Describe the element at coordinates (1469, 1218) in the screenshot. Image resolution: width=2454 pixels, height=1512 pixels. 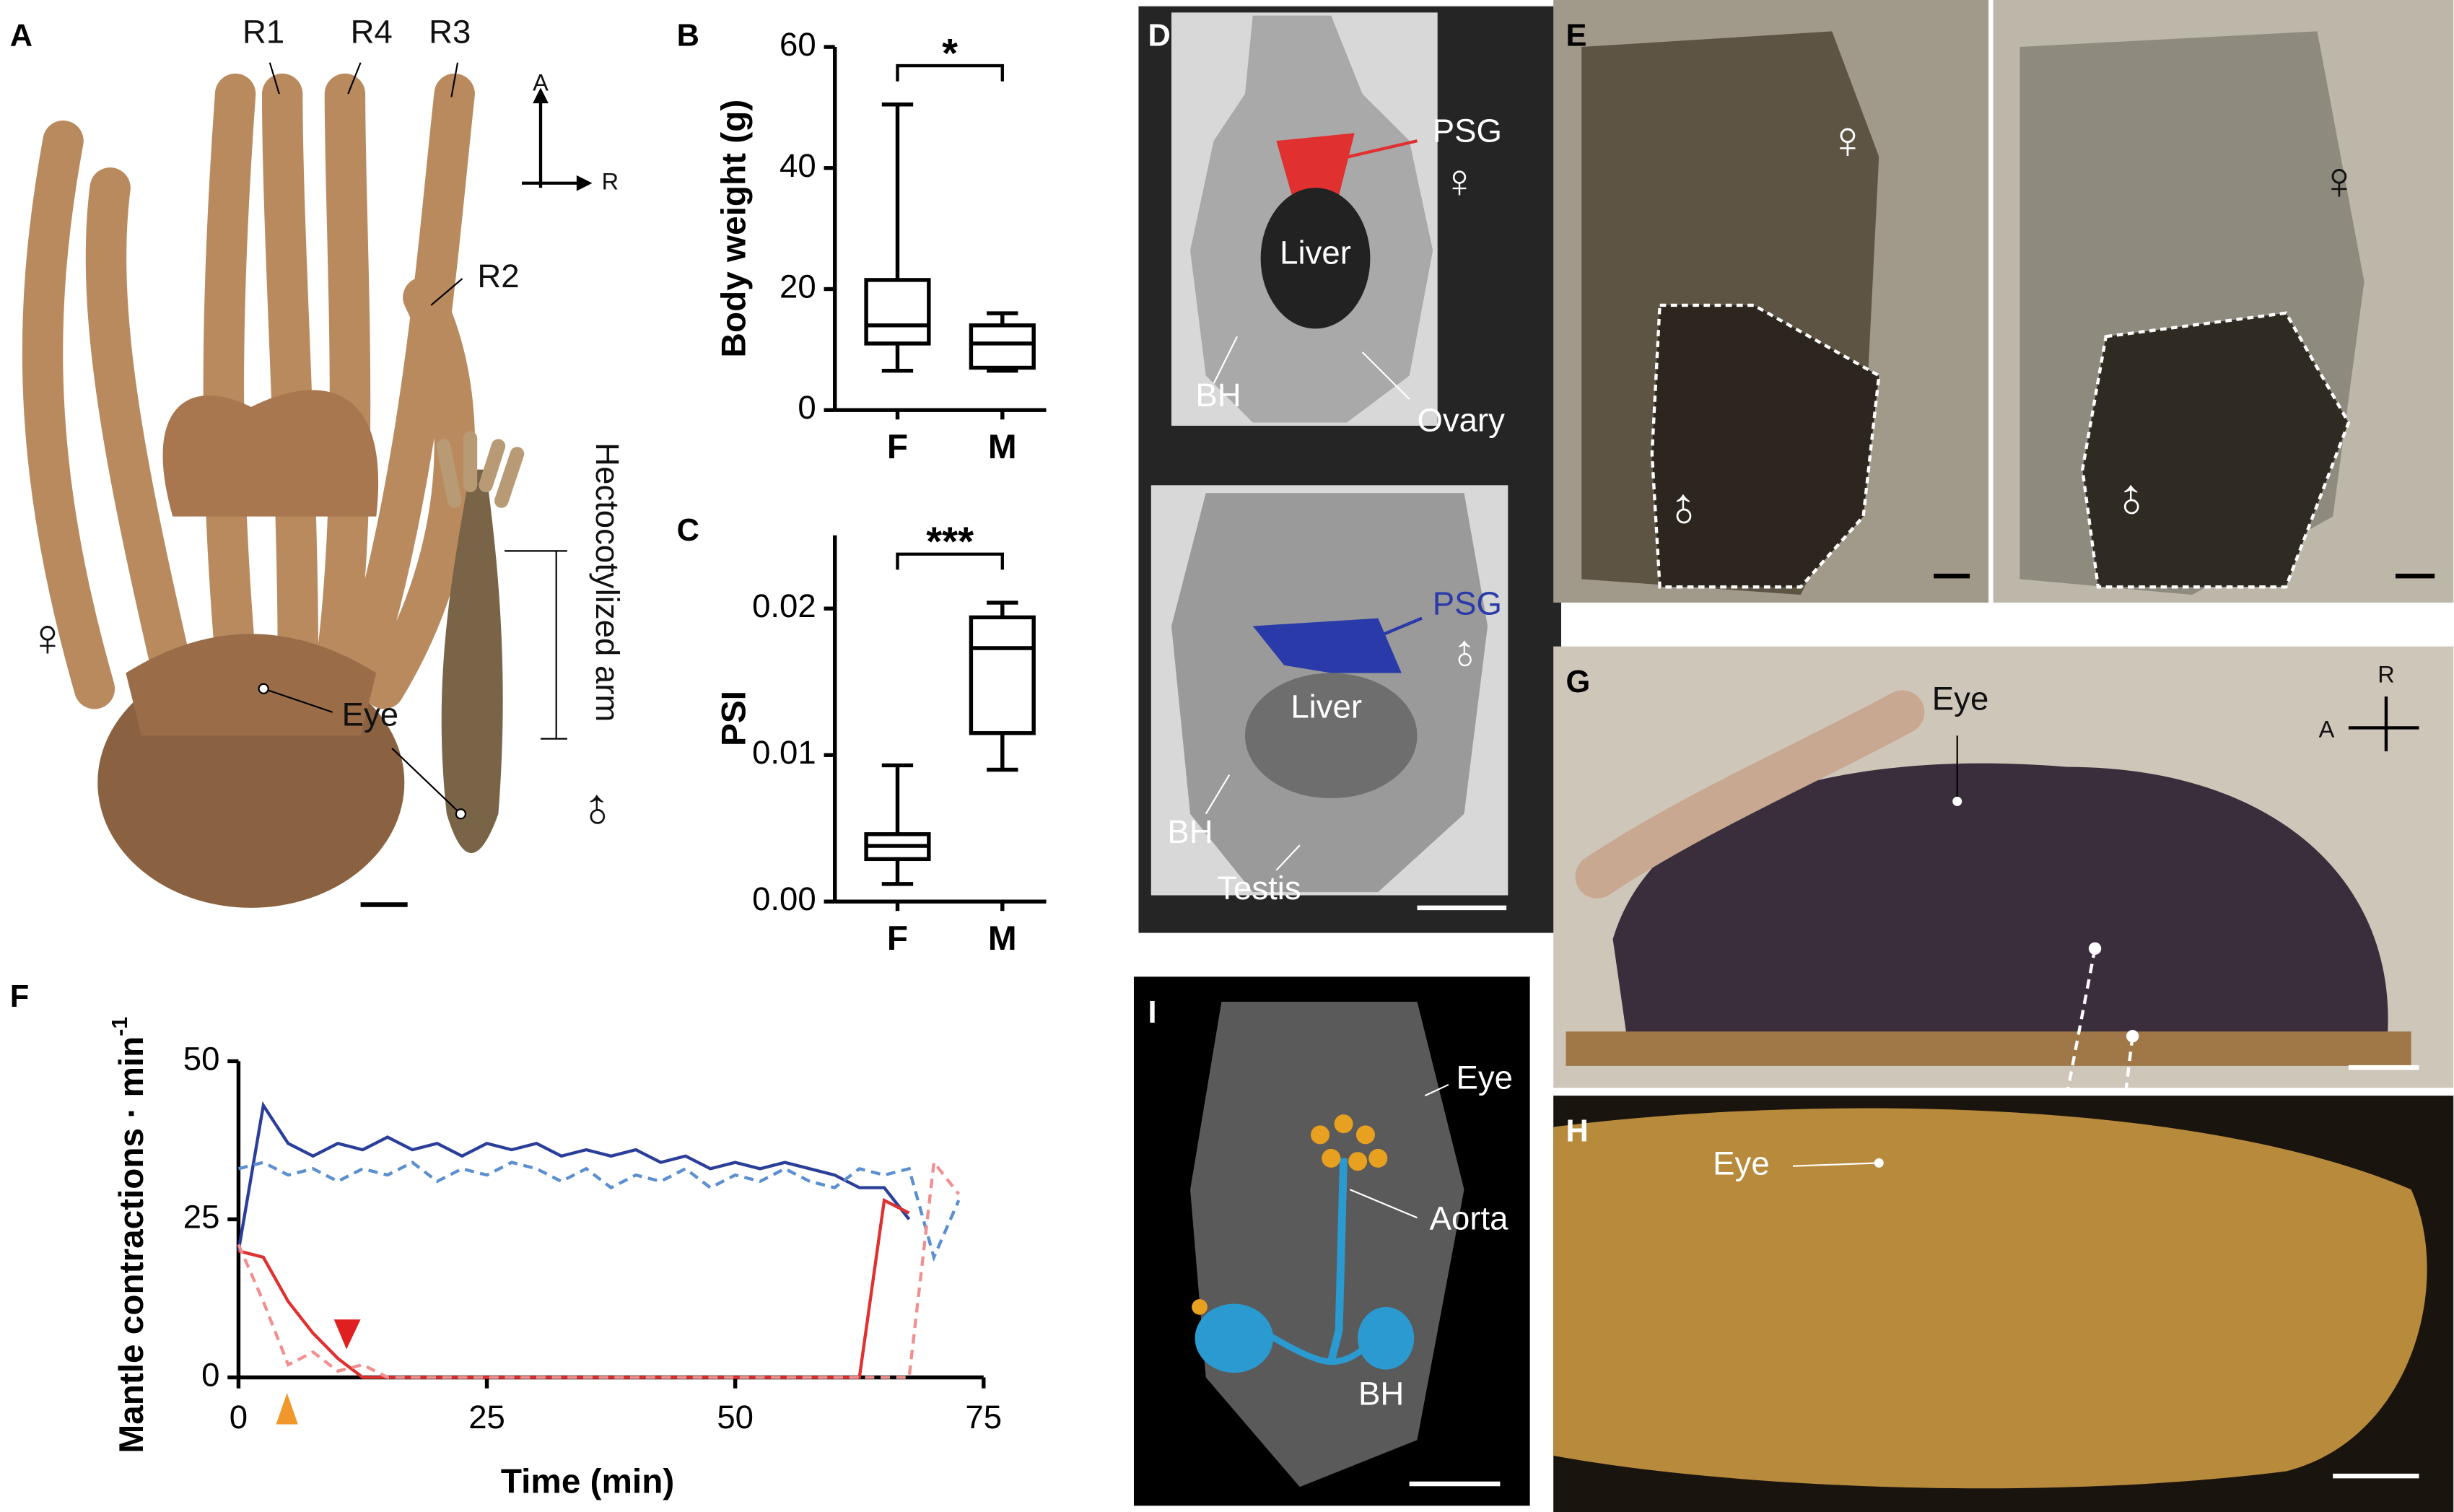
I see `aorta-label: Aorta` at that location.